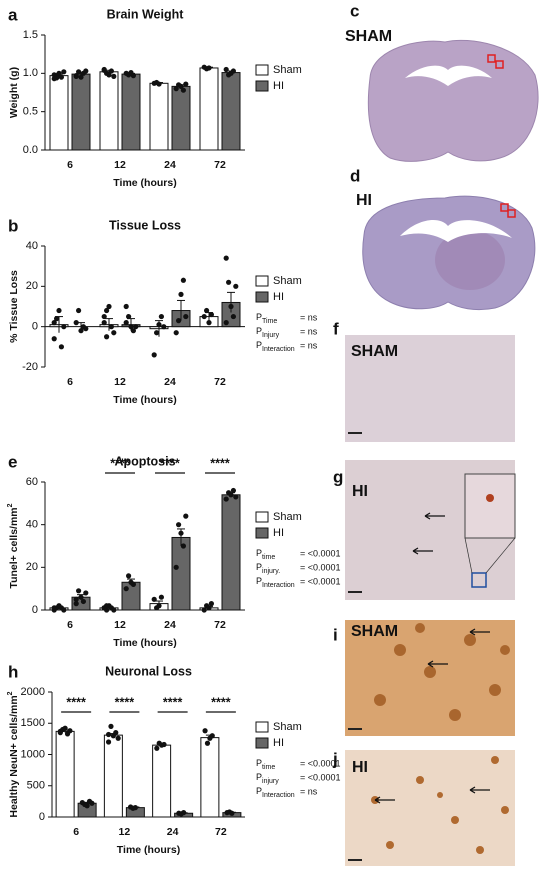 This screenshot has width=550, height=872. Describe the element at coordinates (13, 14) in the screenshot. I see `panel-letter: a` at that location.